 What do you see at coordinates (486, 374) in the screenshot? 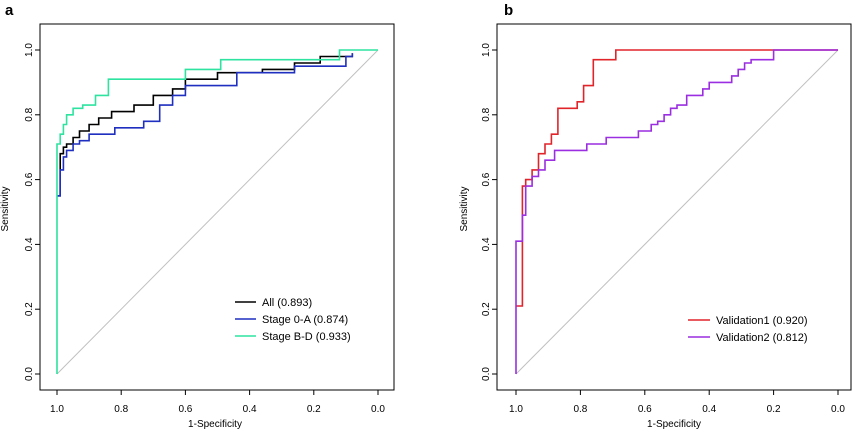
I see `panel-b-y-tick-label: 0.0` at bounding box center [486, 374].